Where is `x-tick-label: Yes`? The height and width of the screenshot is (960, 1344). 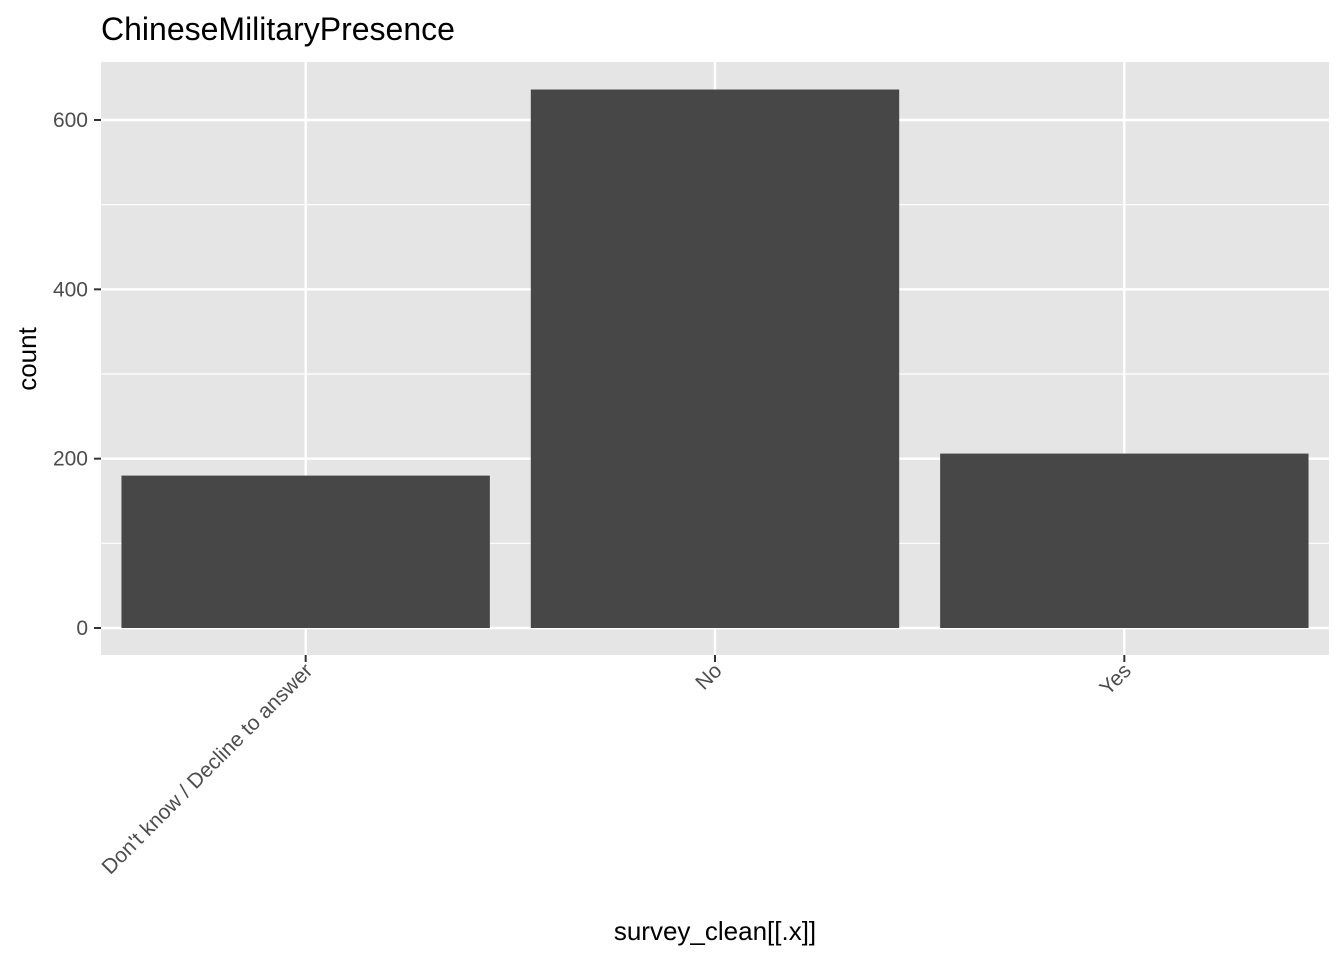 x-tick-label: Yes is located at coordinates (1115, 679).